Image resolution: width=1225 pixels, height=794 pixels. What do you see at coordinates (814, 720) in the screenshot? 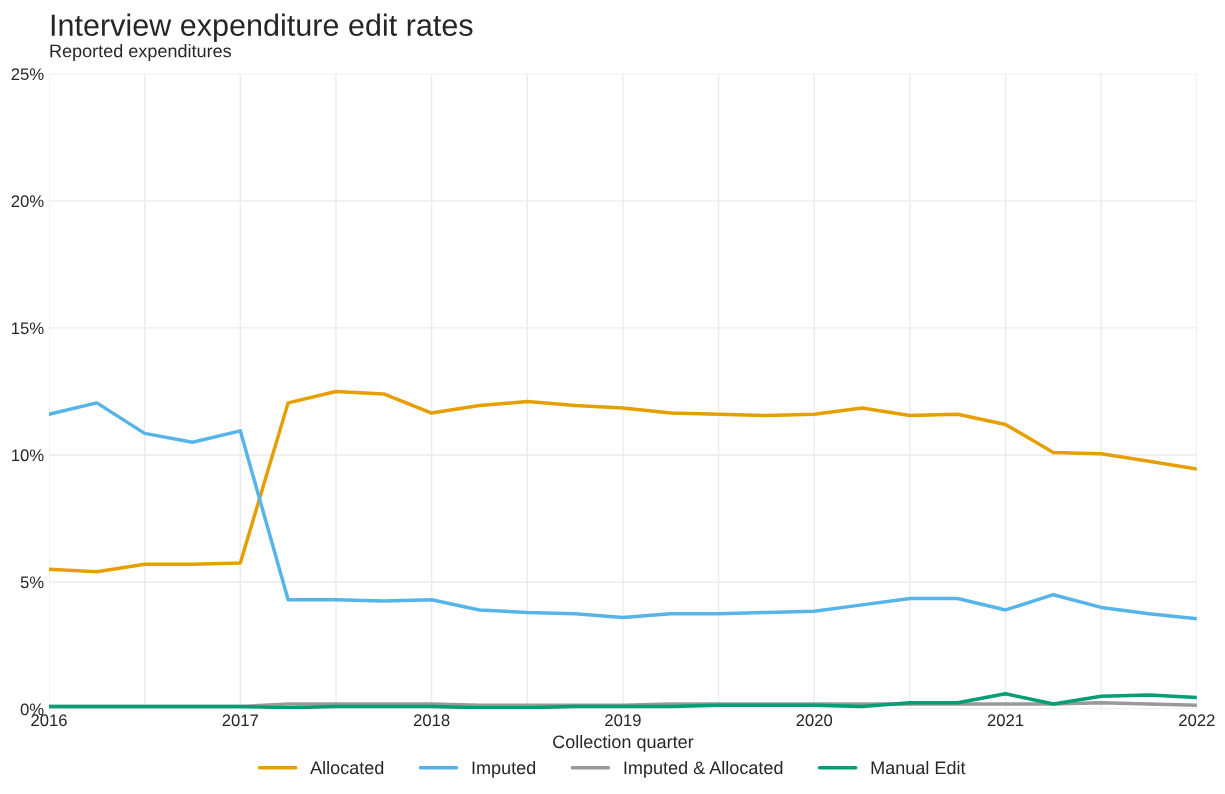
I see `x-tick-label: 2020` at bounding box center [814, 720].